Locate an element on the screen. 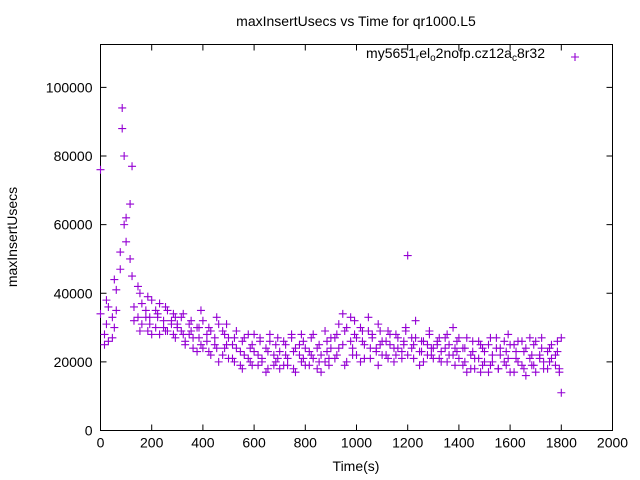 The image size is (640, 480). y-tick-label: 60000 is located at coordinates (73, 225).